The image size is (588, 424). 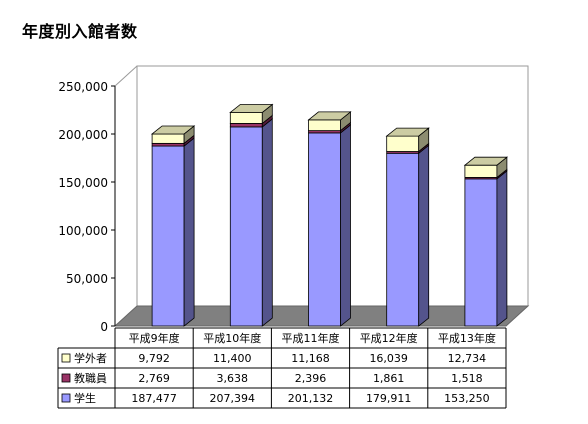 What do you see at coordinates (389, 378) in the screenshot?
I see `data-label: 1,861` at bounding box center [389, 378].